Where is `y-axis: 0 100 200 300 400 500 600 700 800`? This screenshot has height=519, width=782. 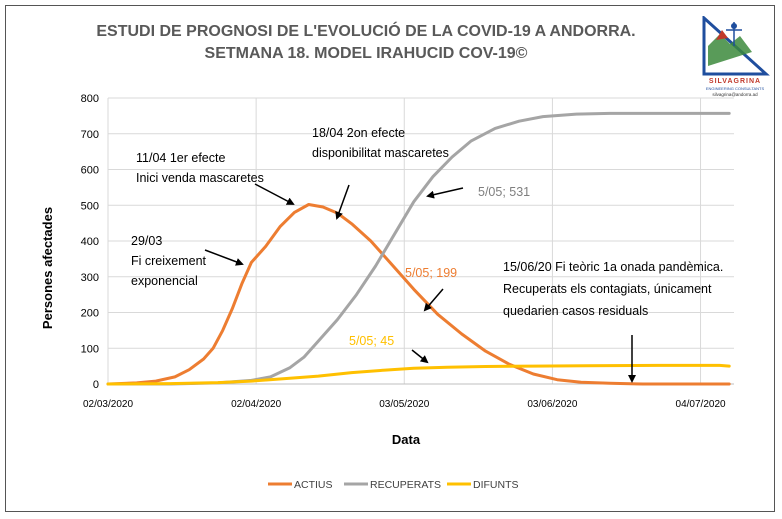
y-axis: 0 100 200 300 400 500 600 700 800 is located at coordinates (90, 242).